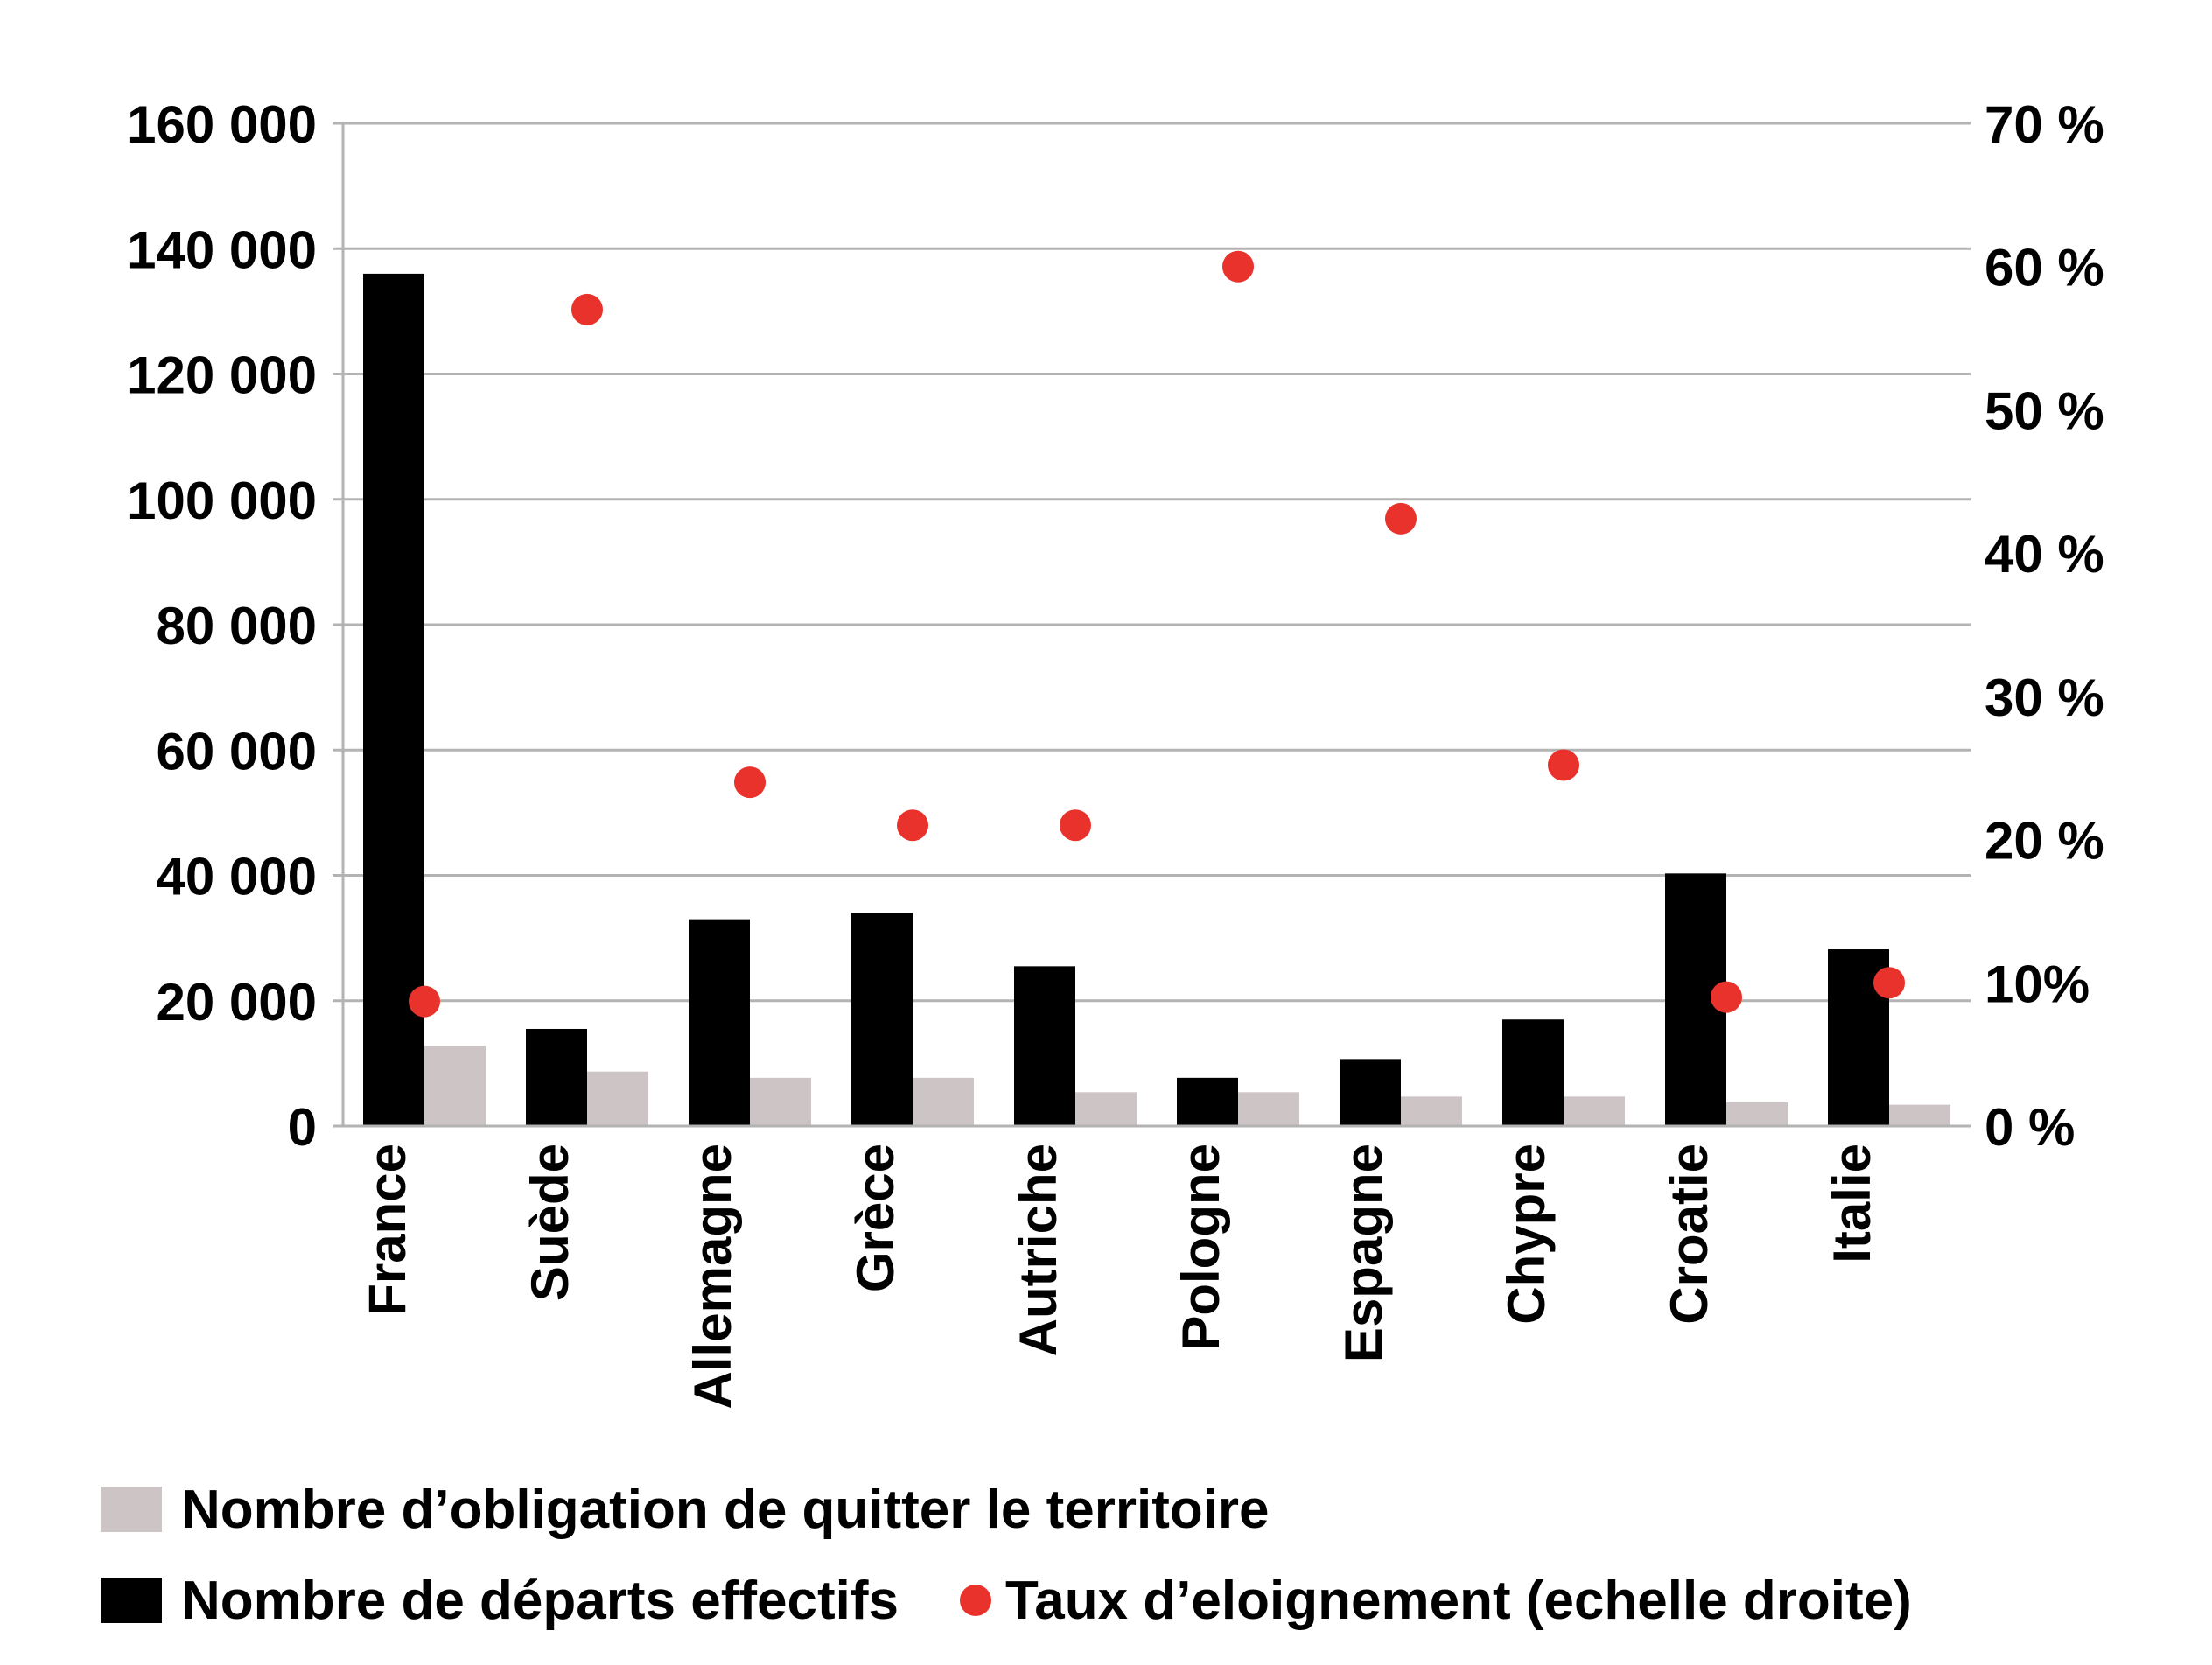 The width and height of the screenshot is (2212, 1665). I want to click on category-label: France, so click(387, 1230).